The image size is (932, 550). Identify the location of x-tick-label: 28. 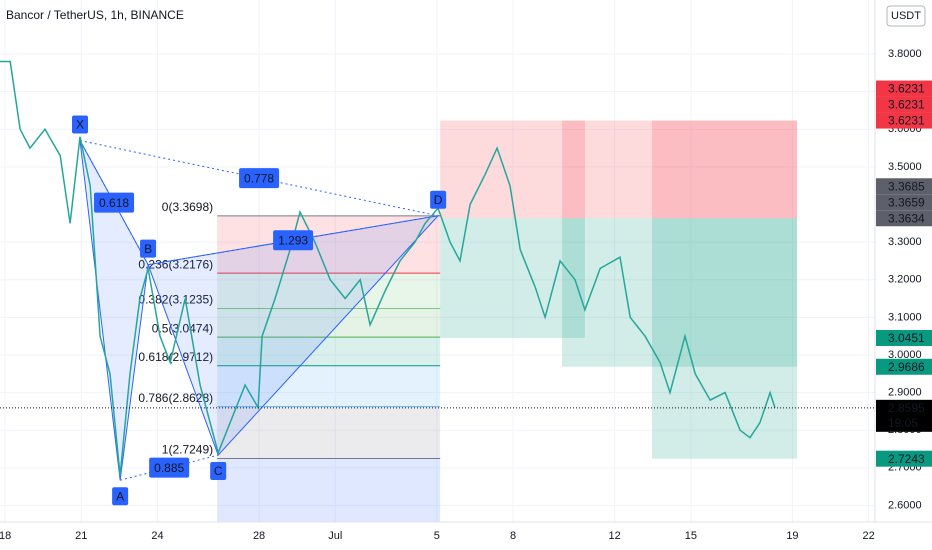
(259, 536).